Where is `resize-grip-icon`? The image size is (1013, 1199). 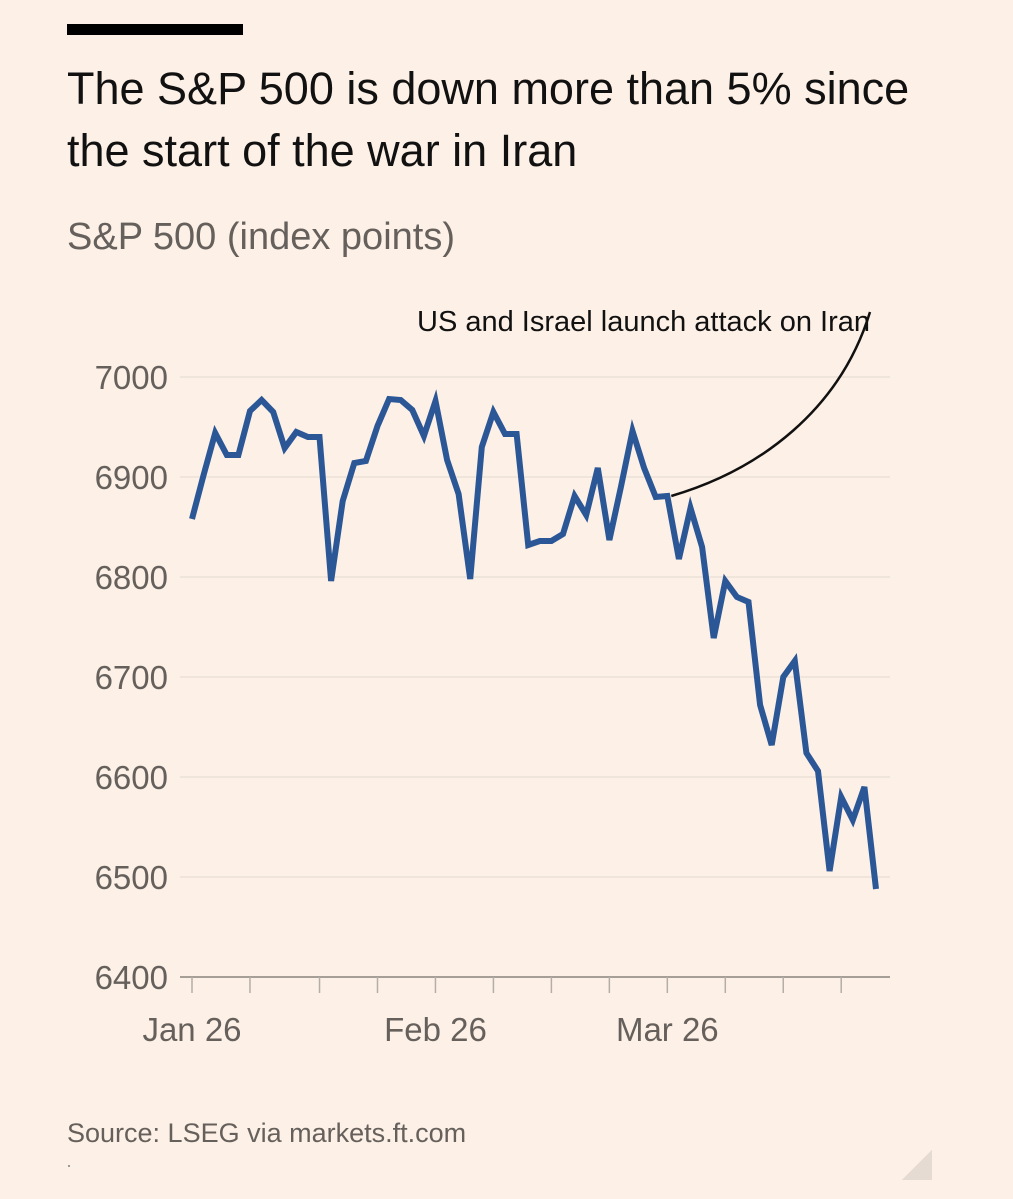 resize-grip-icon is located at coordinates (917, 1165).